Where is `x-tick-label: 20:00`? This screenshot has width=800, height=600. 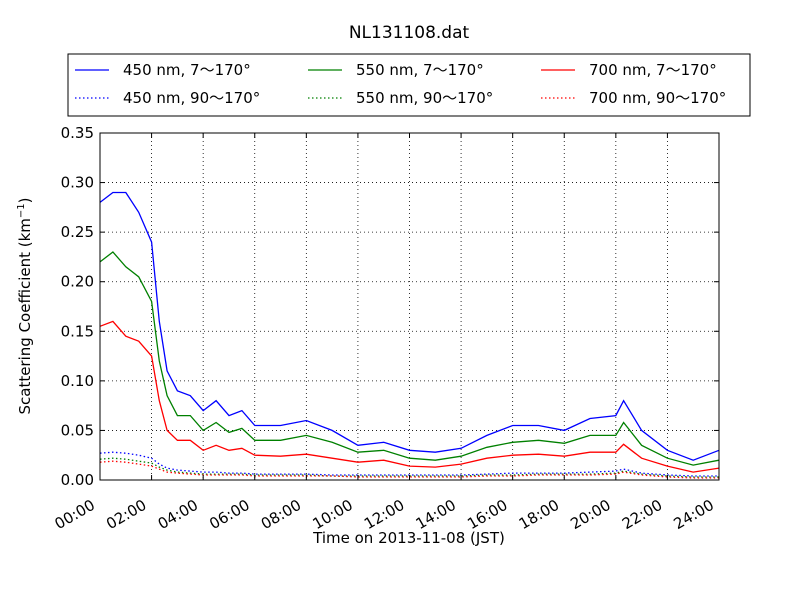
x-tick-label: 20:00 is located at coordinates (590, 514).